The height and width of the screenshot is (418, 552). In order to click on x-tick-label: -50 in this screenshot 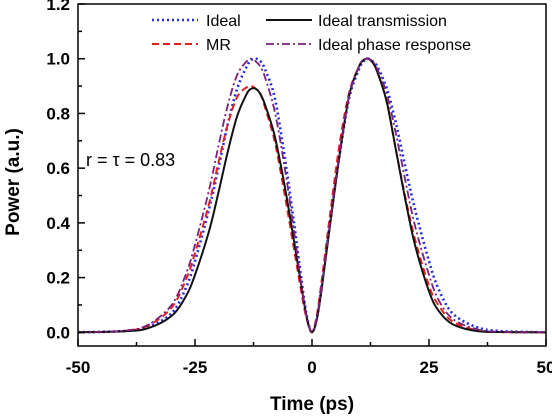, I will do `click(78, 367)`.